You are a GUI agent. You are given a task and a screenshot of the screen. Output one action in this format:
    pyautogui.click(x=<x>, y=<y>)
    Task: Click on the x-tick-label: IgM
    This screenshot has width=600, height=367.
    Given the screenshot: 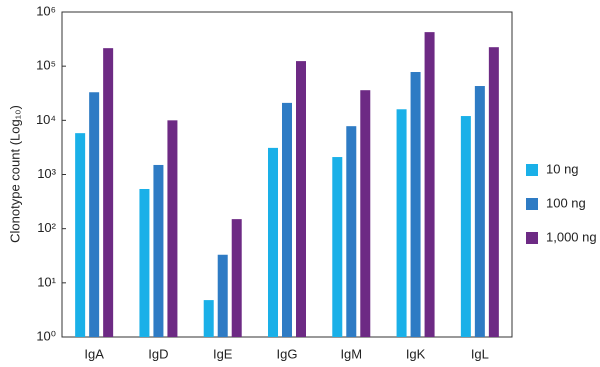 What is the action you would take?
    pyautogui.click(x=351, y=353)
    